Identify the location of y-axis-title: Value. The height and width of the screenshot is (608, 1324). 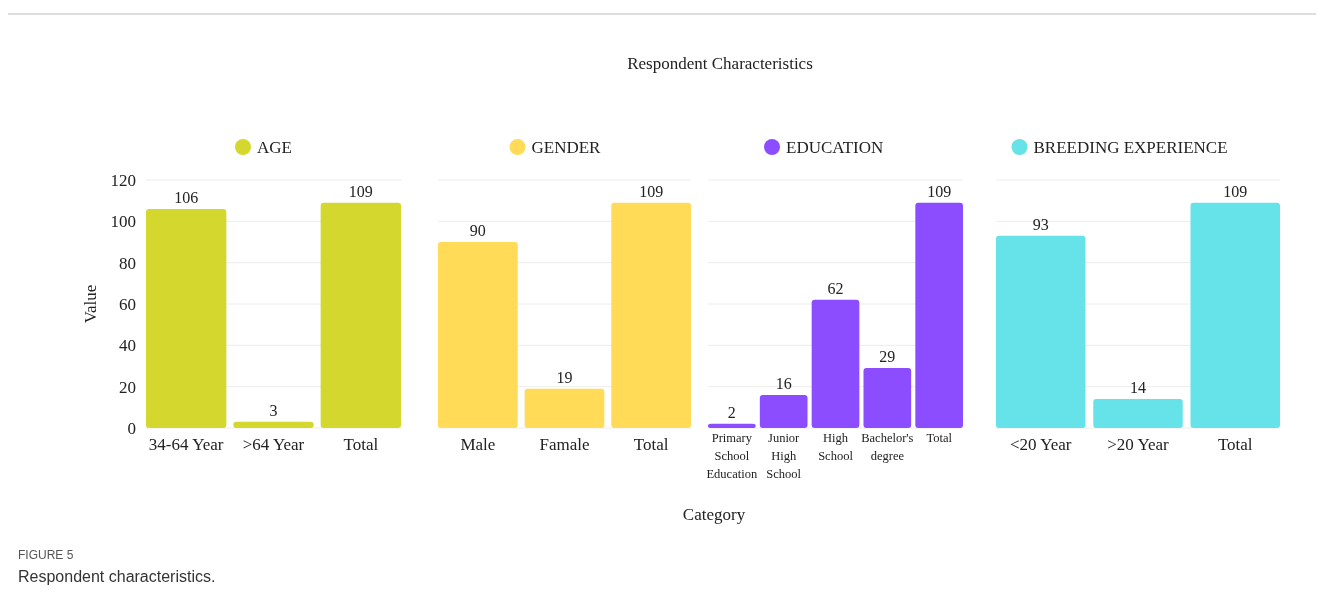
(90, 304).